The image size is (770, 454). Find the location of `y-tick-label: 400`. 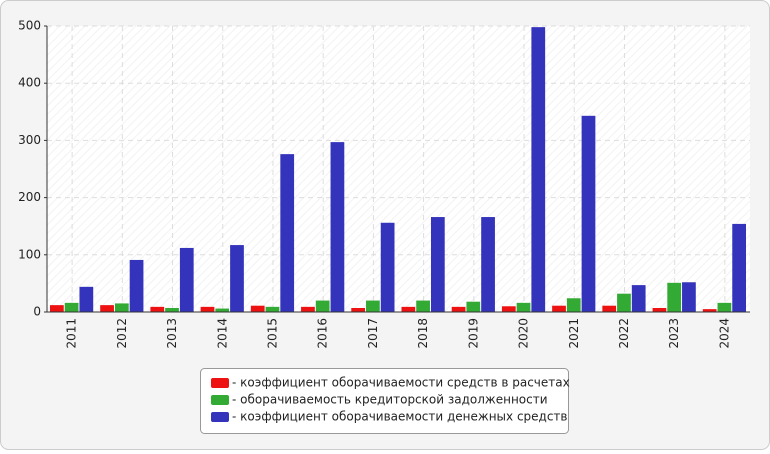

y-tick-label: 400 is located at coordinates (29, 83).